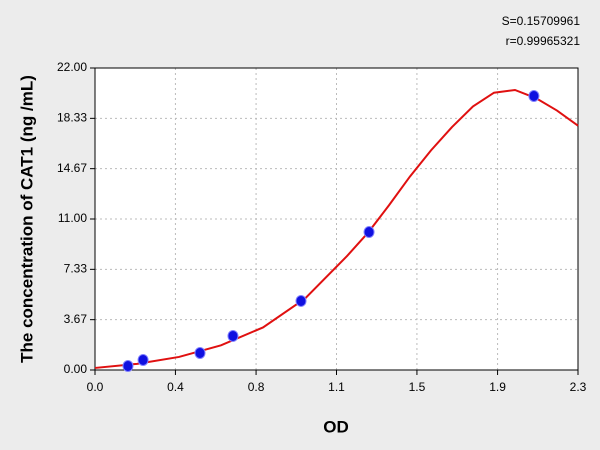  Describe the element at coordinates (543, 41) in the screenshot. I see `annotation: r=0.99965321` at that location.